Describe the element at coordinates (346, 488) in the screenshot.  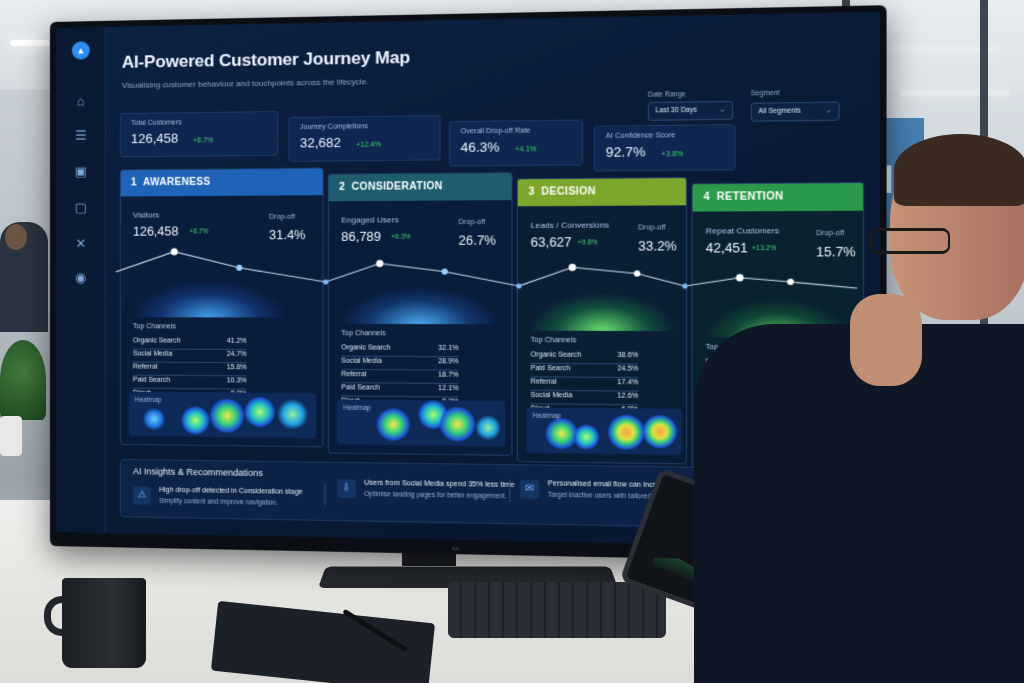
I see `user-arrow-icon: ⇩` at that location.